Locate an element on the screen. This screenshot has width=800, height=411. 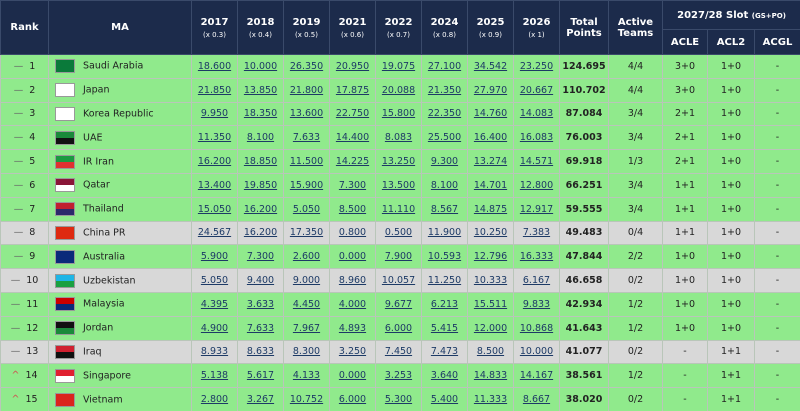
points: 5.300 is located at coordinates (398, 400).